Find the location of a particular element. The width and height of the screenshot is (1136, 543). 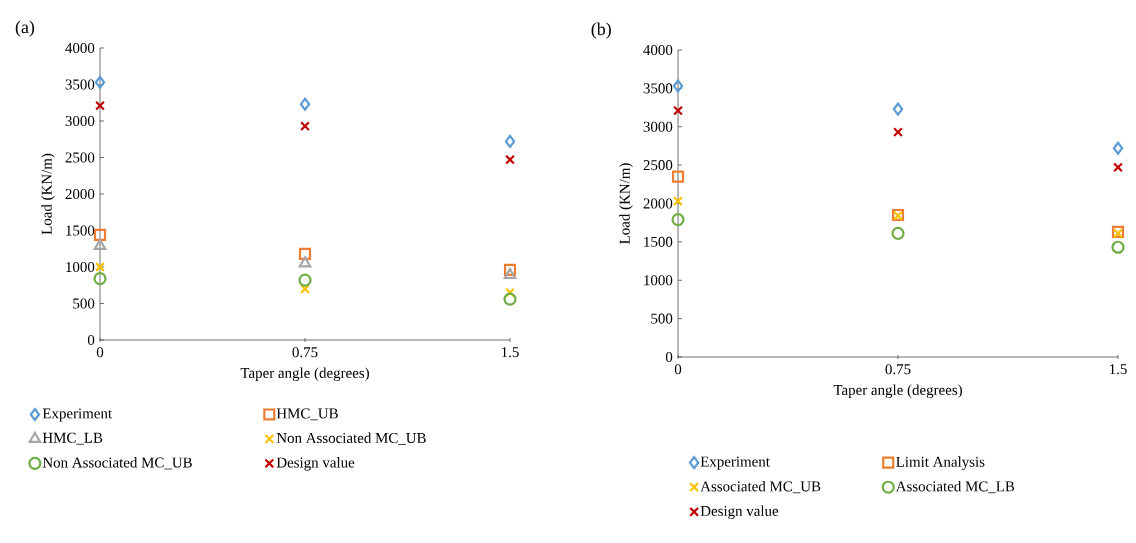

chart-title: (a) is located at coordinates (25, 28).